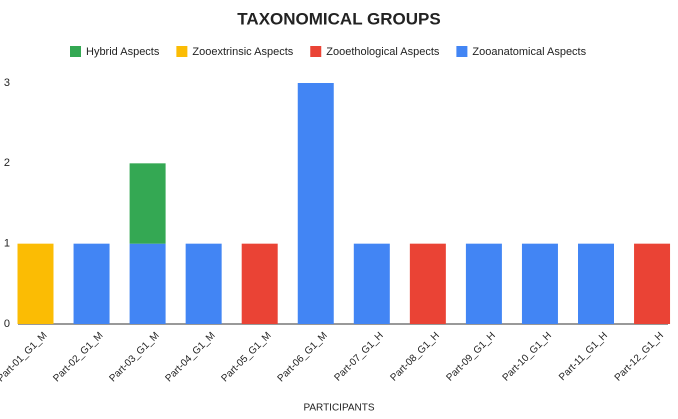 This screenshot has height=419, width=678. Describe the element at coordinates (7, 163) in the screenshot. I see `y-tick-label: 2` at that location.